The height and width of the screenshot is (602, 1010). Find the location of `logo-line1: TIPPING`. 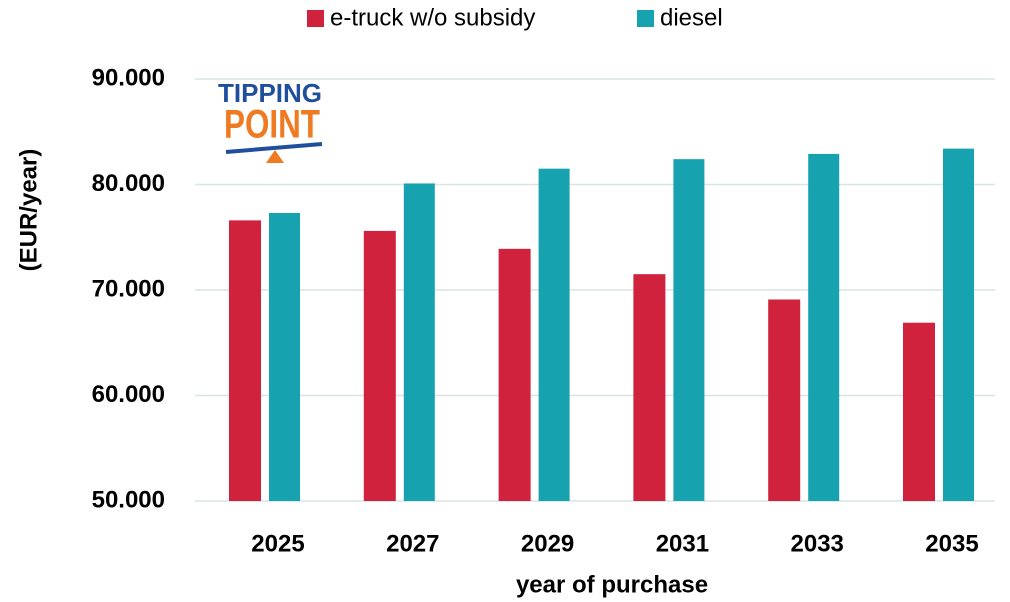

logo-line1: TIPPING is located at coordinates (270, 93).